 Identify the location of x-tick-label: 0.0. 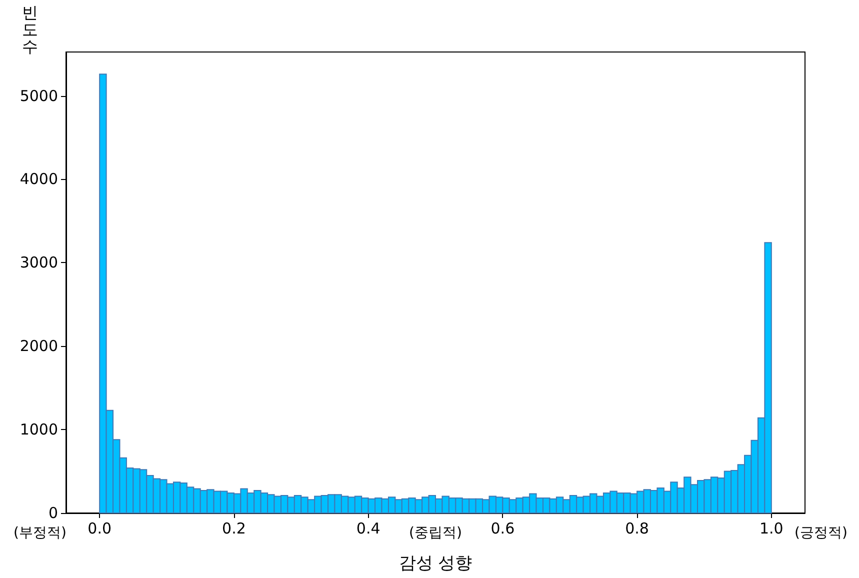
(100, 529).